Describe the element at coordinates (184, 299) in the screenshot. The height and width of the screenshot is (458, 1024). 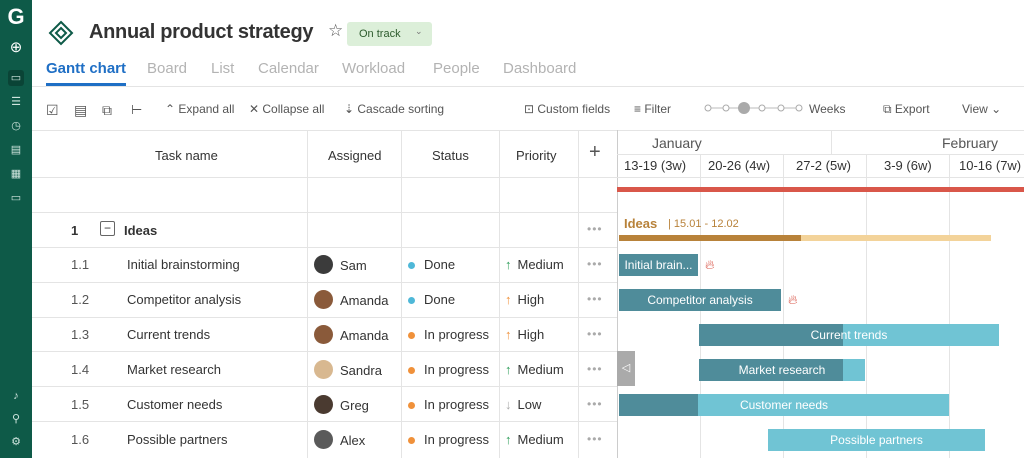
I see `task-name: Competitor analysis` at that location.